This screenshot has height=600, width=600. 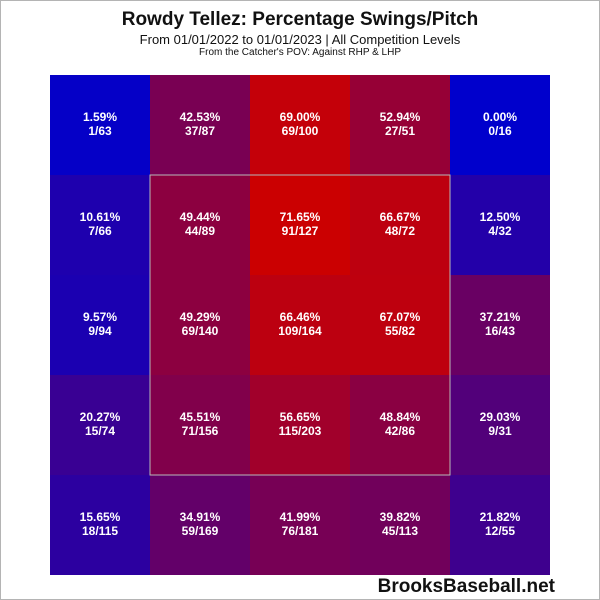 I want to click on heatmap-cell-r3-c3, so click(x=400, y=425).